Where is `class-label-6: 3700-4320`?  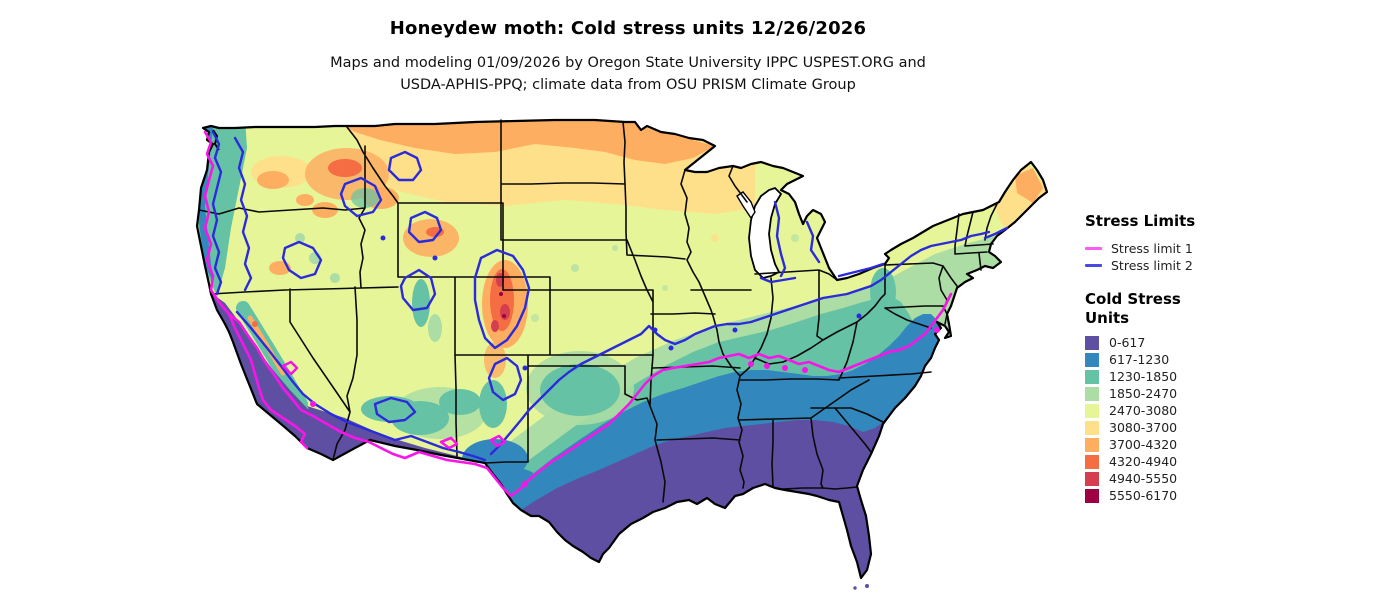 class-label-6: 3700-4320 is located at coordinates (1143, 444).